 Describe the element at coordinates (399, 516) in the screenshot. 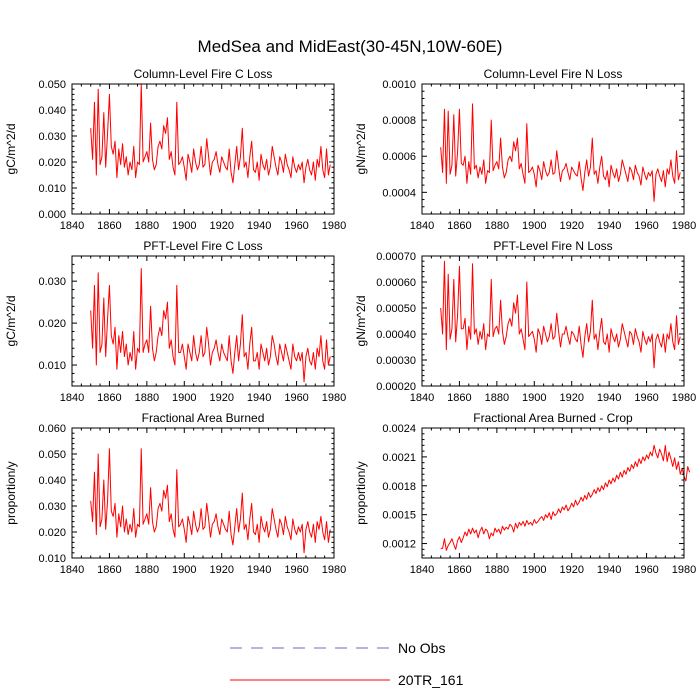

I see `y-tick-label: 0.0015` at that location.